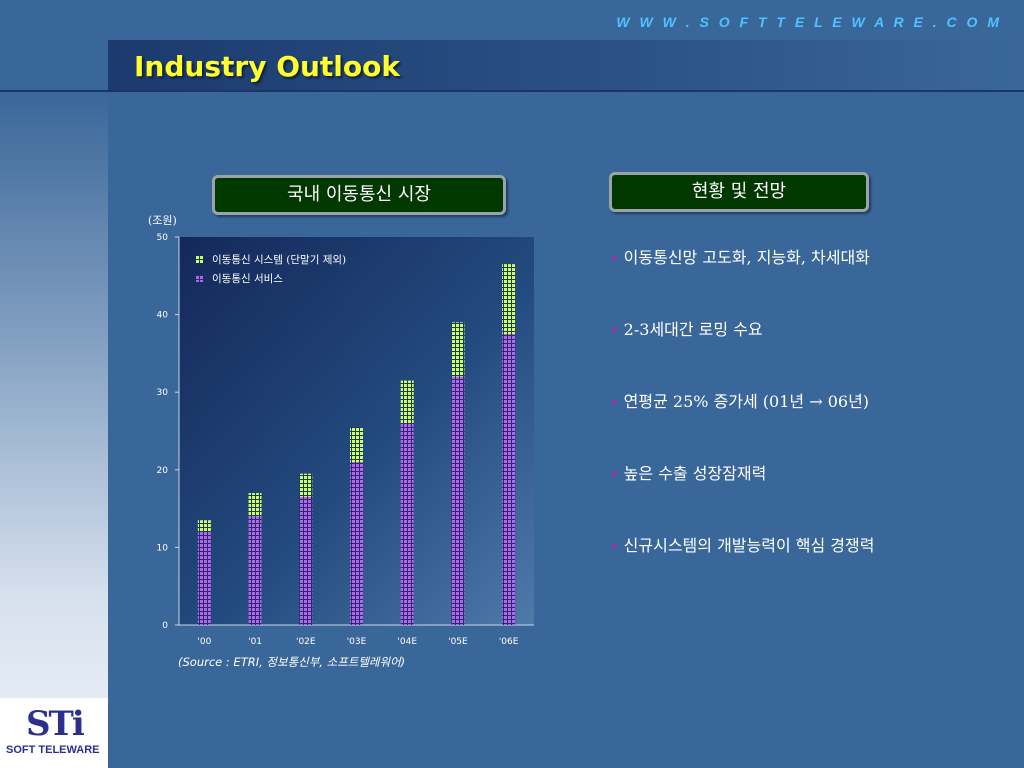 This screenshot has width=1024, height=768. What do you see at coordinates (163, 316) in the screenshot?
I see `y-tick-label: 40` at bounding box center [163, 316].